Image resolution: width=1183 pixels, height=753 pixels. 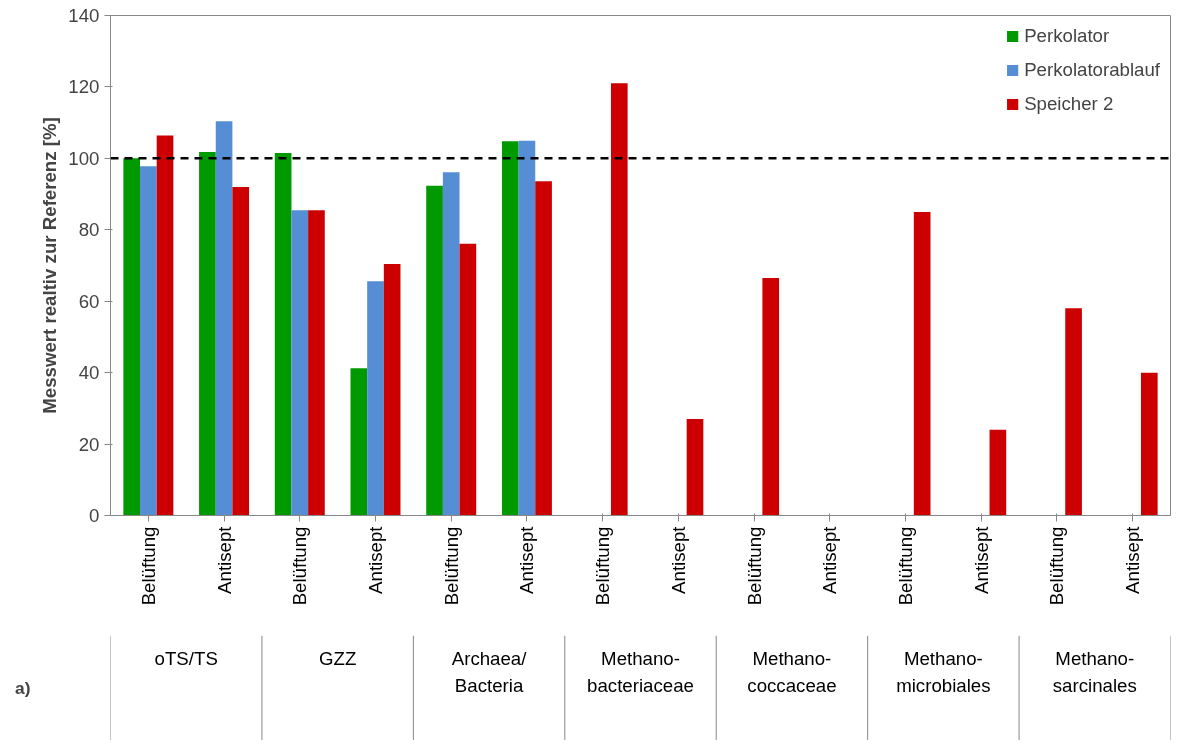 What do you see at coordinates (337, 659) in the screenshot?
I see `text: GZZ` at bounding box center [337, 659].